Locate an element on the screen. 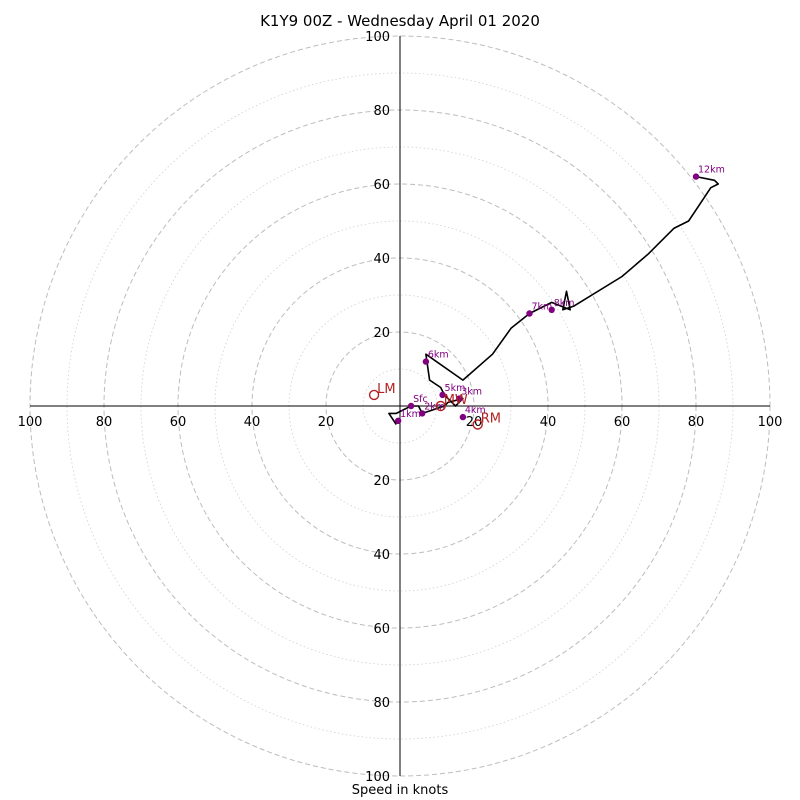  tick-label-west-60: 60 is located at coordinates (178, 422).